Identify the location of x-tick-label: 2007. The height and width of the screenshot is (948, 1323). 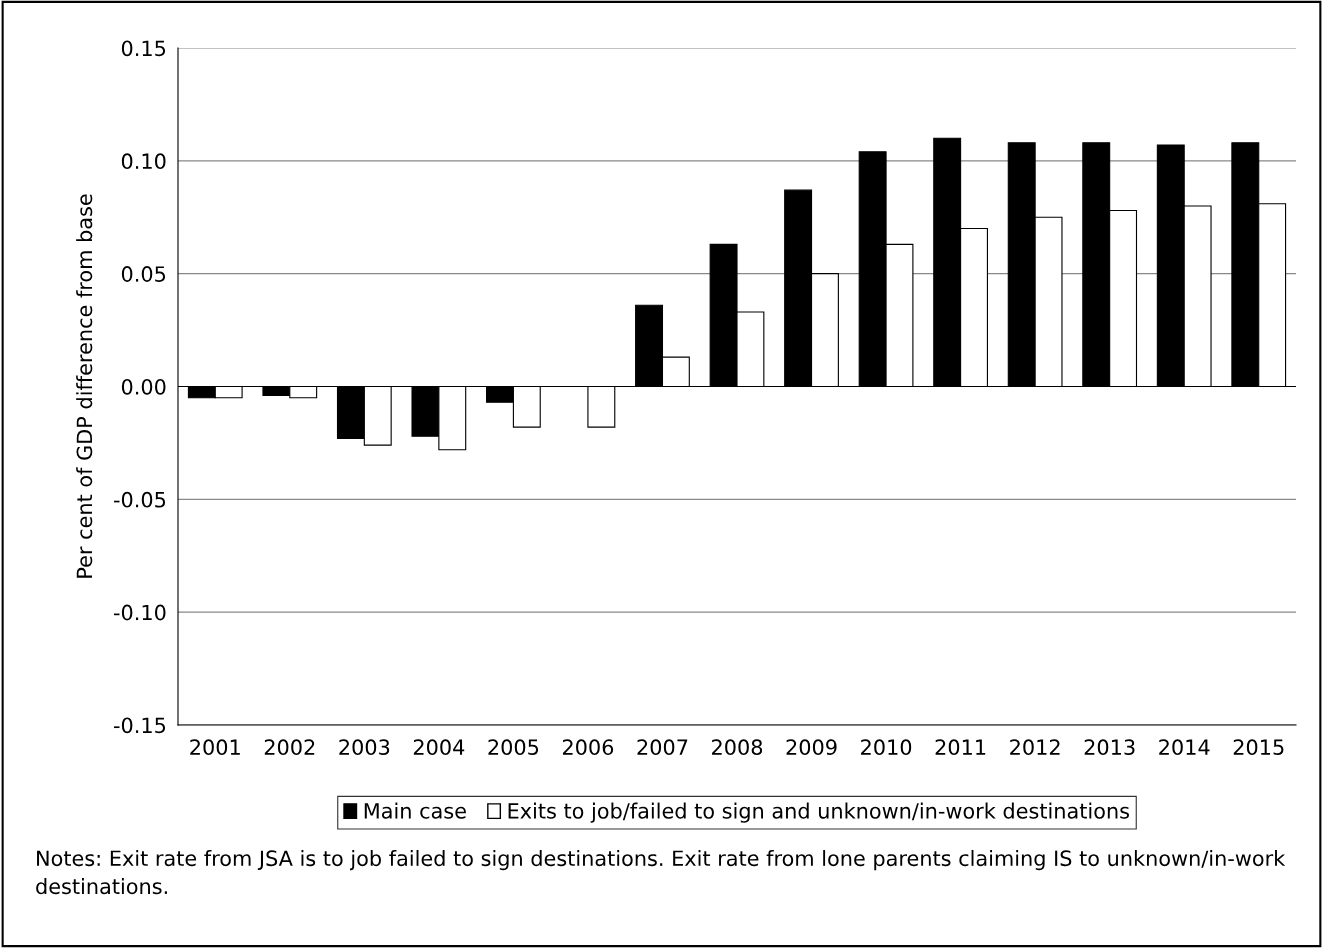
(662, 747).